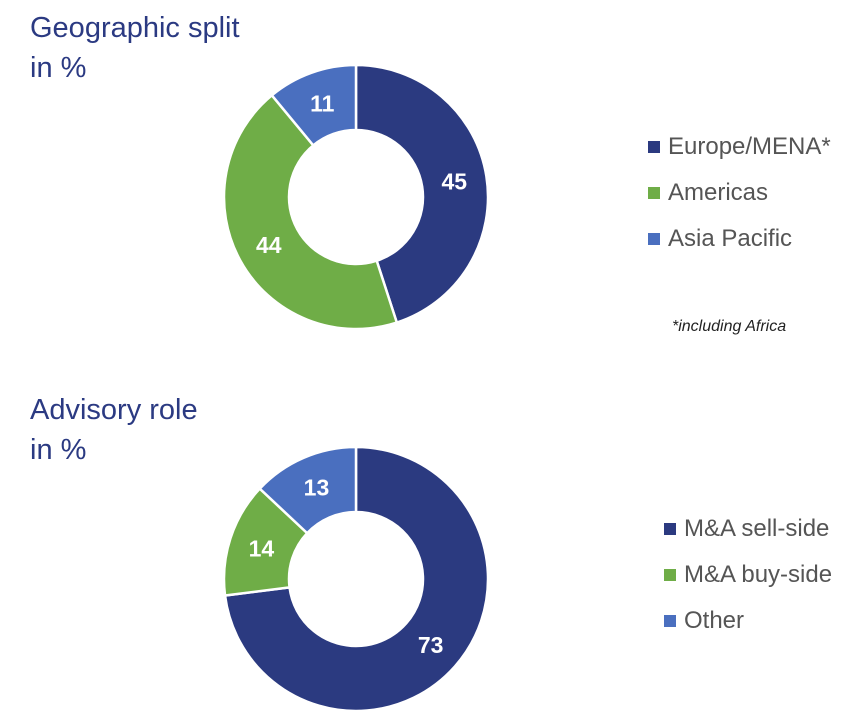 The height and width of the screenshot is (712, 866). What do you see at coordinates (749, 146) in the screenshot?
I see `legend-label: Europe/MENA*` at bounding box center [749, 146].